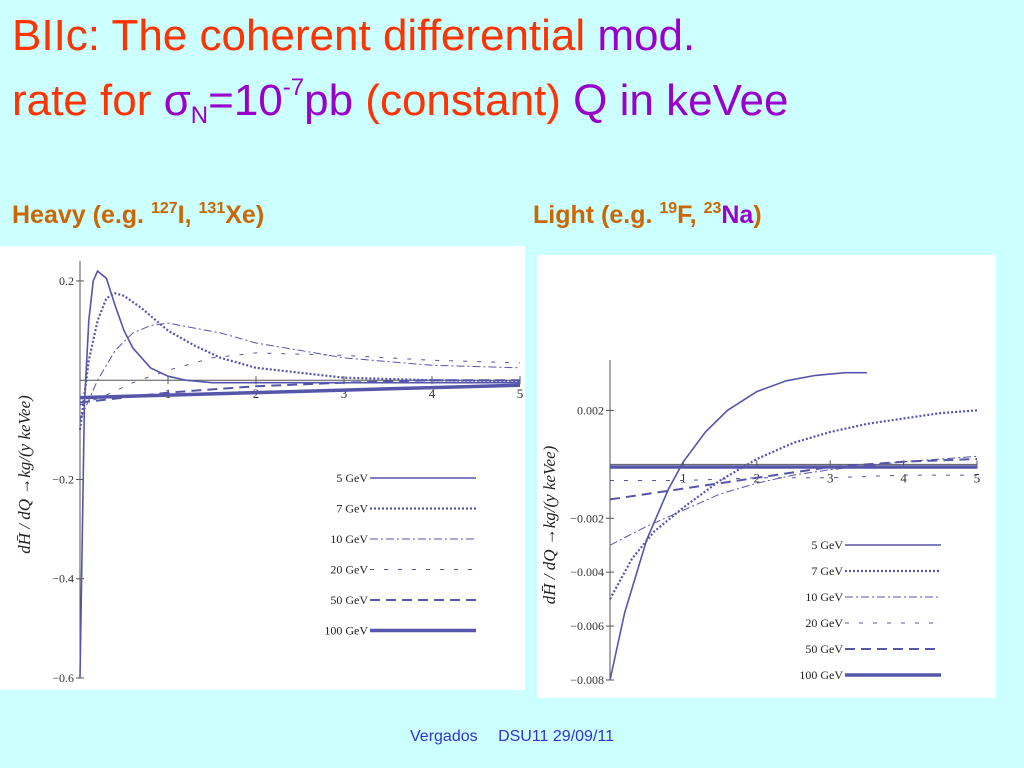 The image size is (1024, 768). I want to click on light-x-tick-label: 5, so click(977, 477).